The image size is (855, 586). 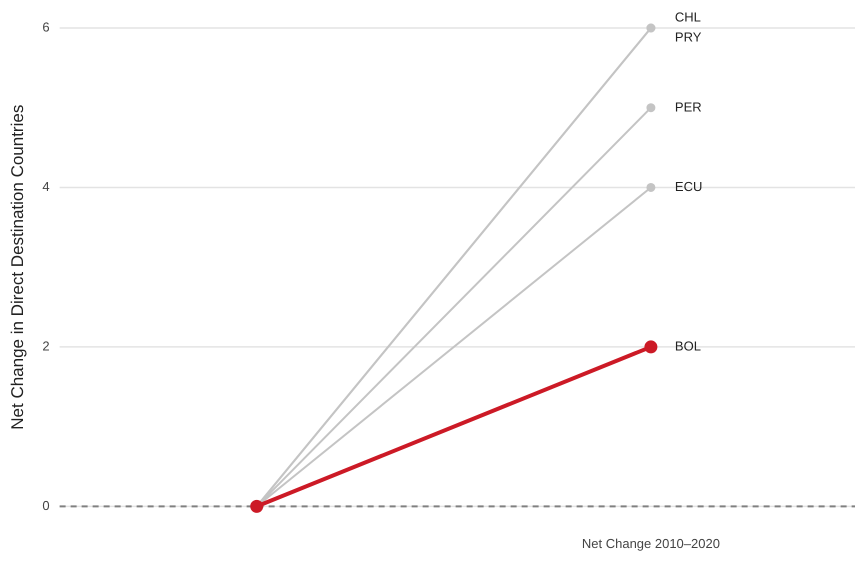 What do you see at coordinates (688, 37) in the screenshot?
I see `series-label: PRY` at bounding box center [688, 37].